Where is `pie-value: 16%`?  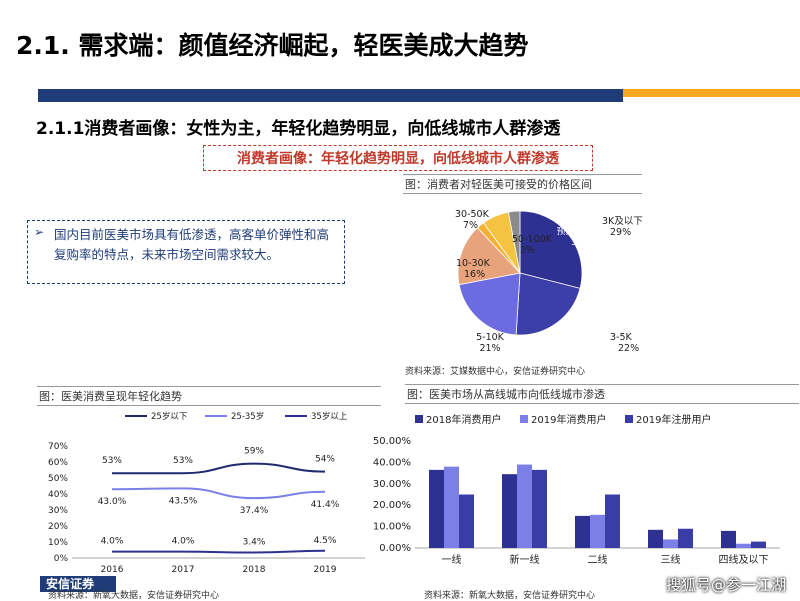
pie-value: 16% is located at coordinates (474, 274).